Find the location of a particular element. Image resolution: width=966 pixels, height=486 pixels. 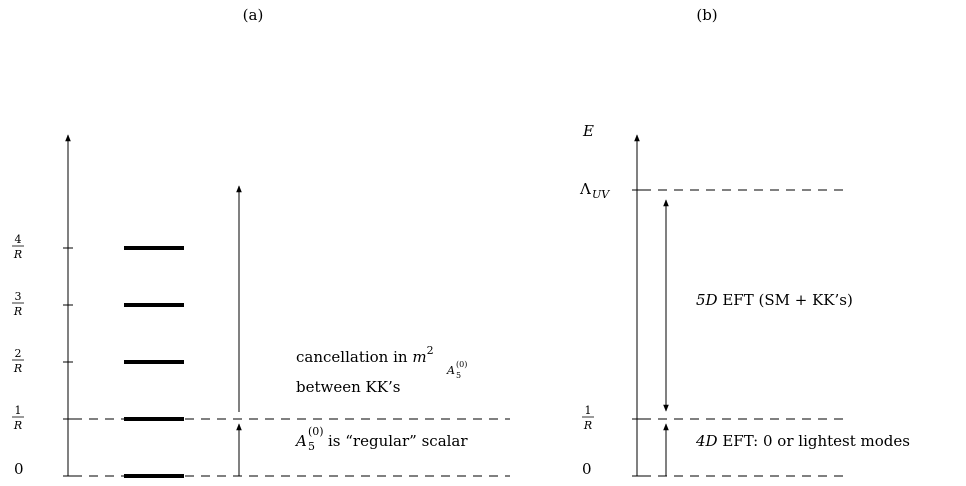

panel-b-tick-label-cutoff: Λ UV is located at coordinates (594, 190).